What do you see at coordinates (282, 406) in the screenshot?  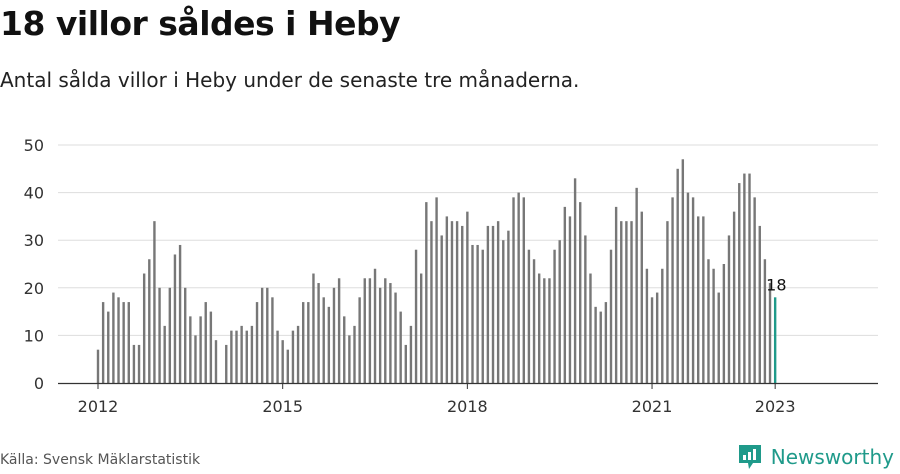 I see `x-tick-label: 2015` at bounding box center [282, 406].